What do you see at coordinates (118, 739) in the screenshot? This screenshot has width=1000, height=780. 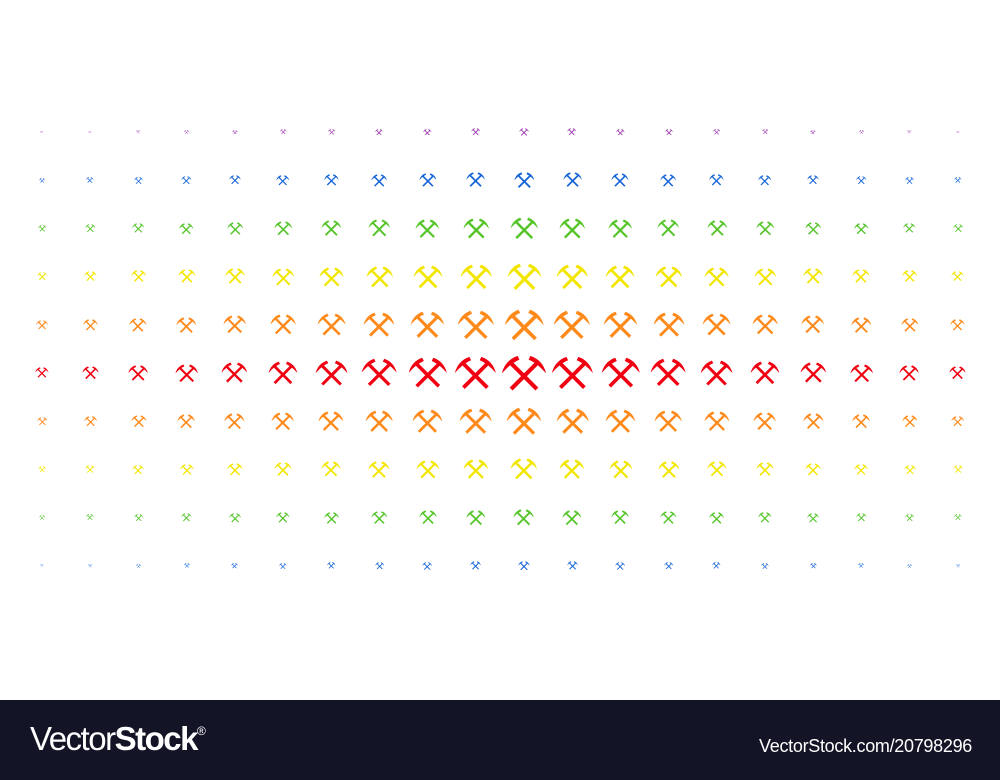 I see `vectorstock-logo: VectorStock®` at bounding box center [118, 739].